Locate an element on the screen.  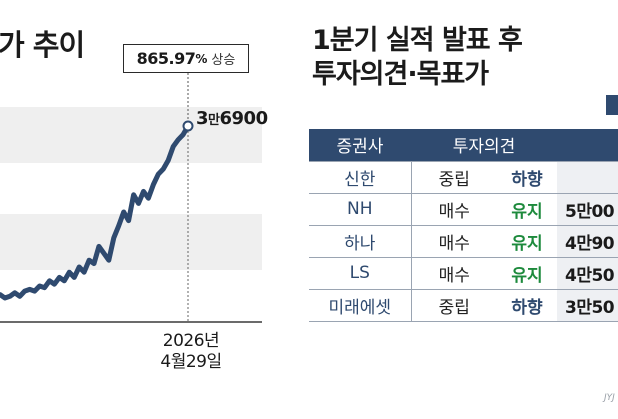
target-price: 3만50 is located at coordinates (587, 305).